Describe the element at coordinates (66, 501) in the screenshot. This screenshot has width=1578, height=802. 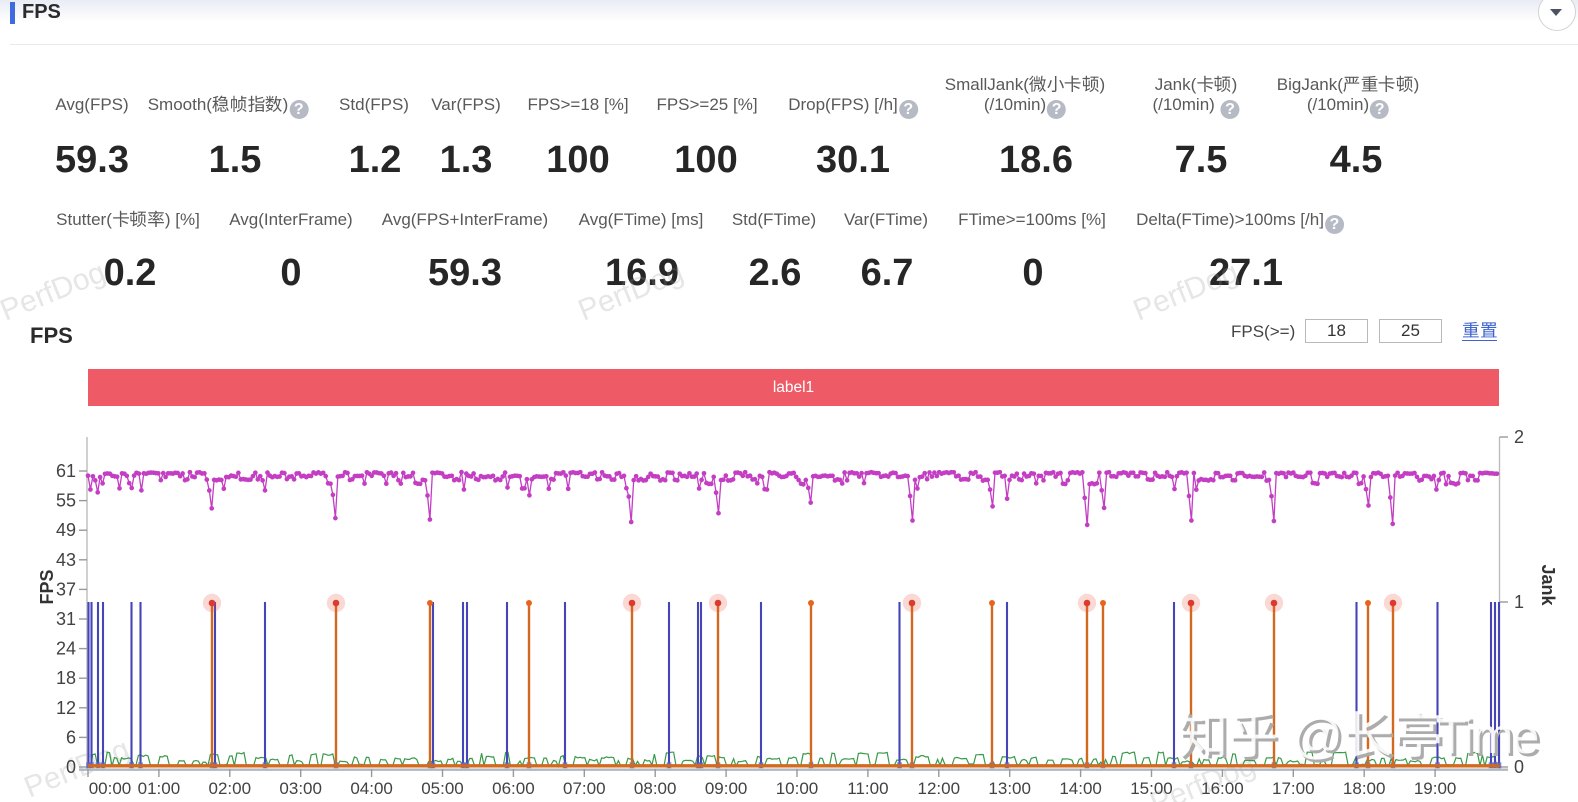
I see `svg-text: 55` at that location.